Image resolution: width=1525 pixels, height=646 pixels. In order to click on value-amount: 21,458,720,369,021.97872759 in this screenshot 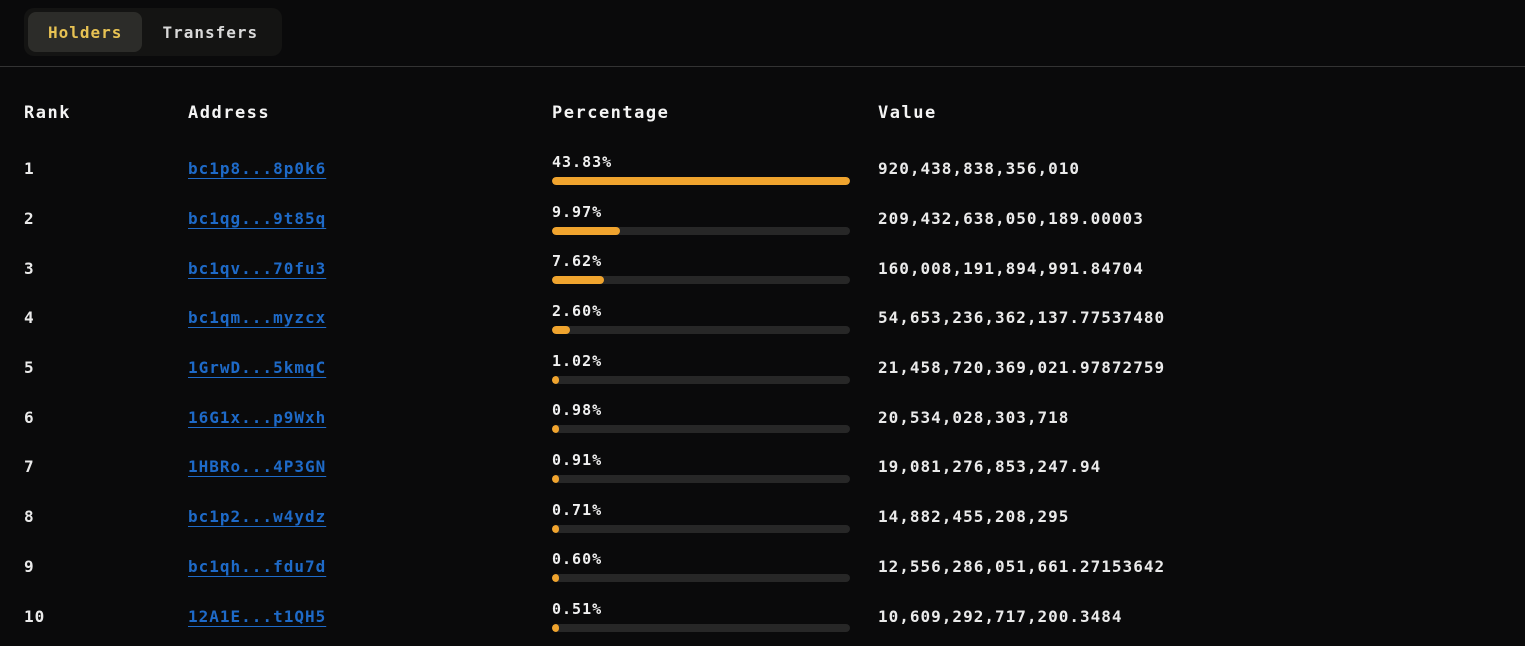, I will do `click(1022, 368)`.